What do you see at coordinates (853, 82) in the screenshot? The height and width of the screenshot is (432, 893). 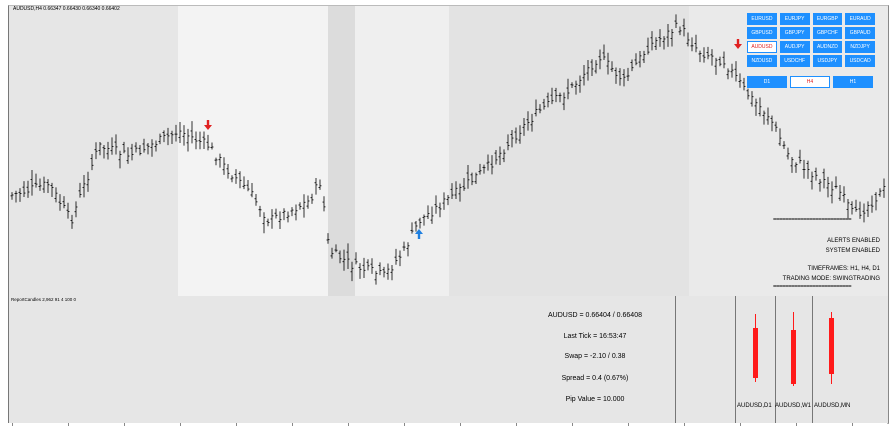 I see `timeframe-button-h1: H1` at bounding box center [853, 82].